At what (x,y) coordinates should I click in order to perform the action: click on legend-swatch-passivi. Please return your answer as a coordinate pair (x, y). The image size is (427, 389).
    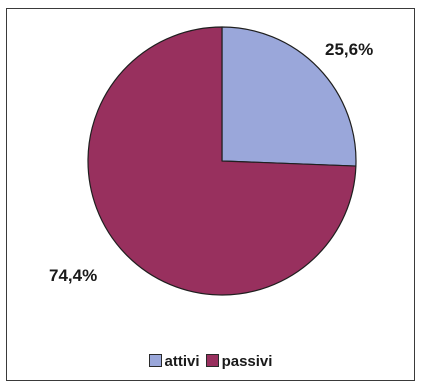
    Looking at the image, I should click on (212, 360).